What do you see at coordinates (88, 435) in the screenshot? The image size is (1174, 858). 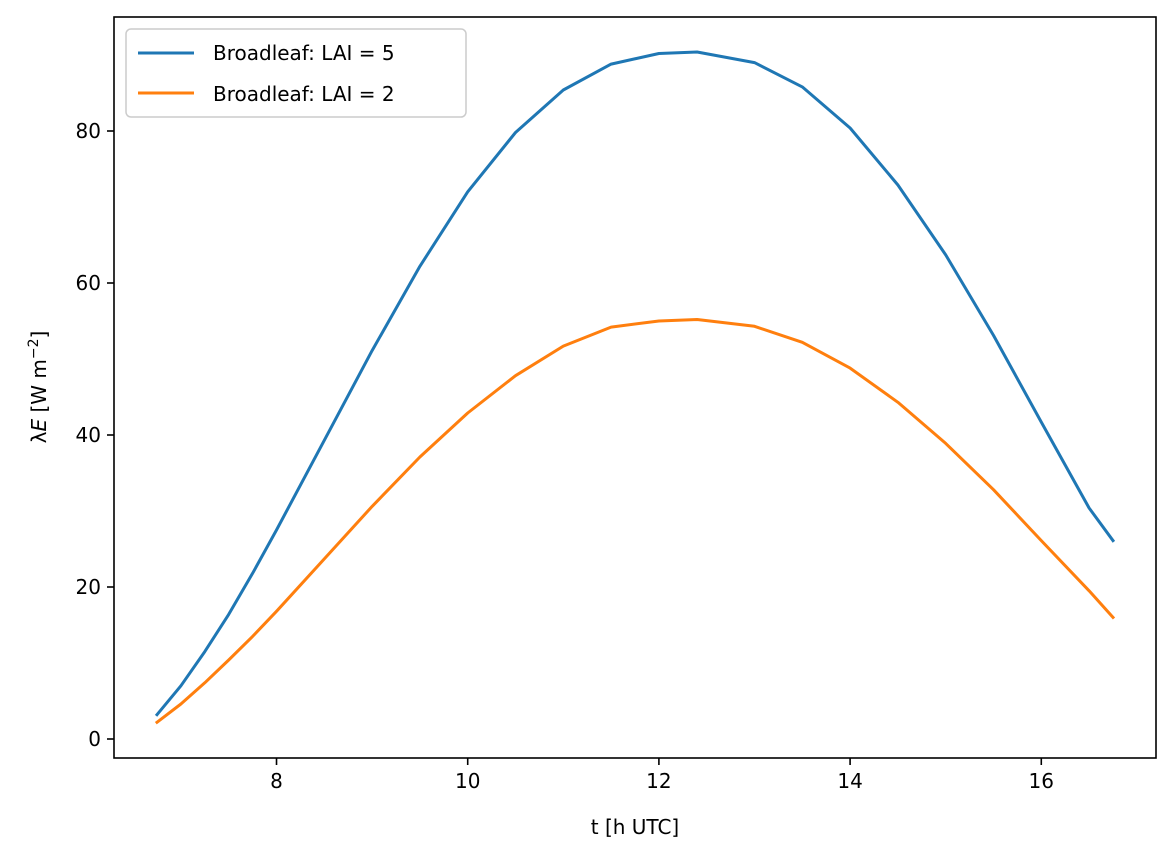 I see `y-tick-label-40: 40` at bounding box center [88, 435].